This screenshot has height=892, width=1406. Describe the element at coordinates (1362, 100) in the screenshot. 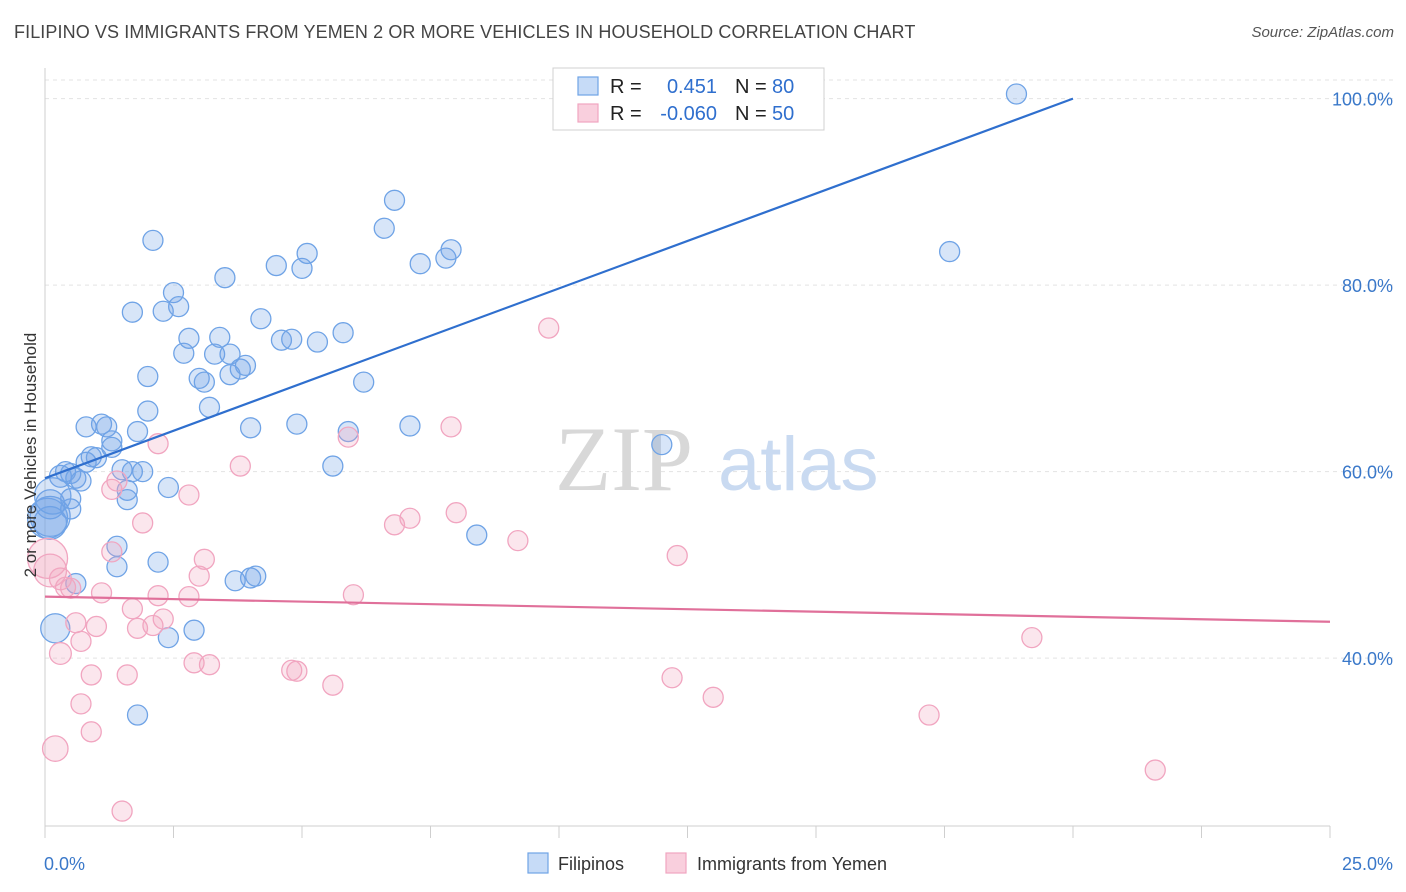

I see `y-tick-label: 100.0%` at that location.